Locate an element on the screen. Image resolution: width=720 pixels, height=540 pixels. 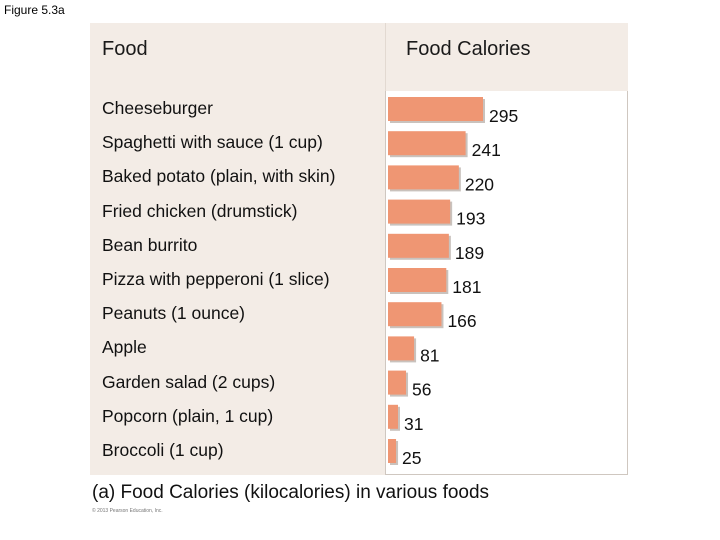
category-label: Cheeseburger is located at coordinates (157, 108).